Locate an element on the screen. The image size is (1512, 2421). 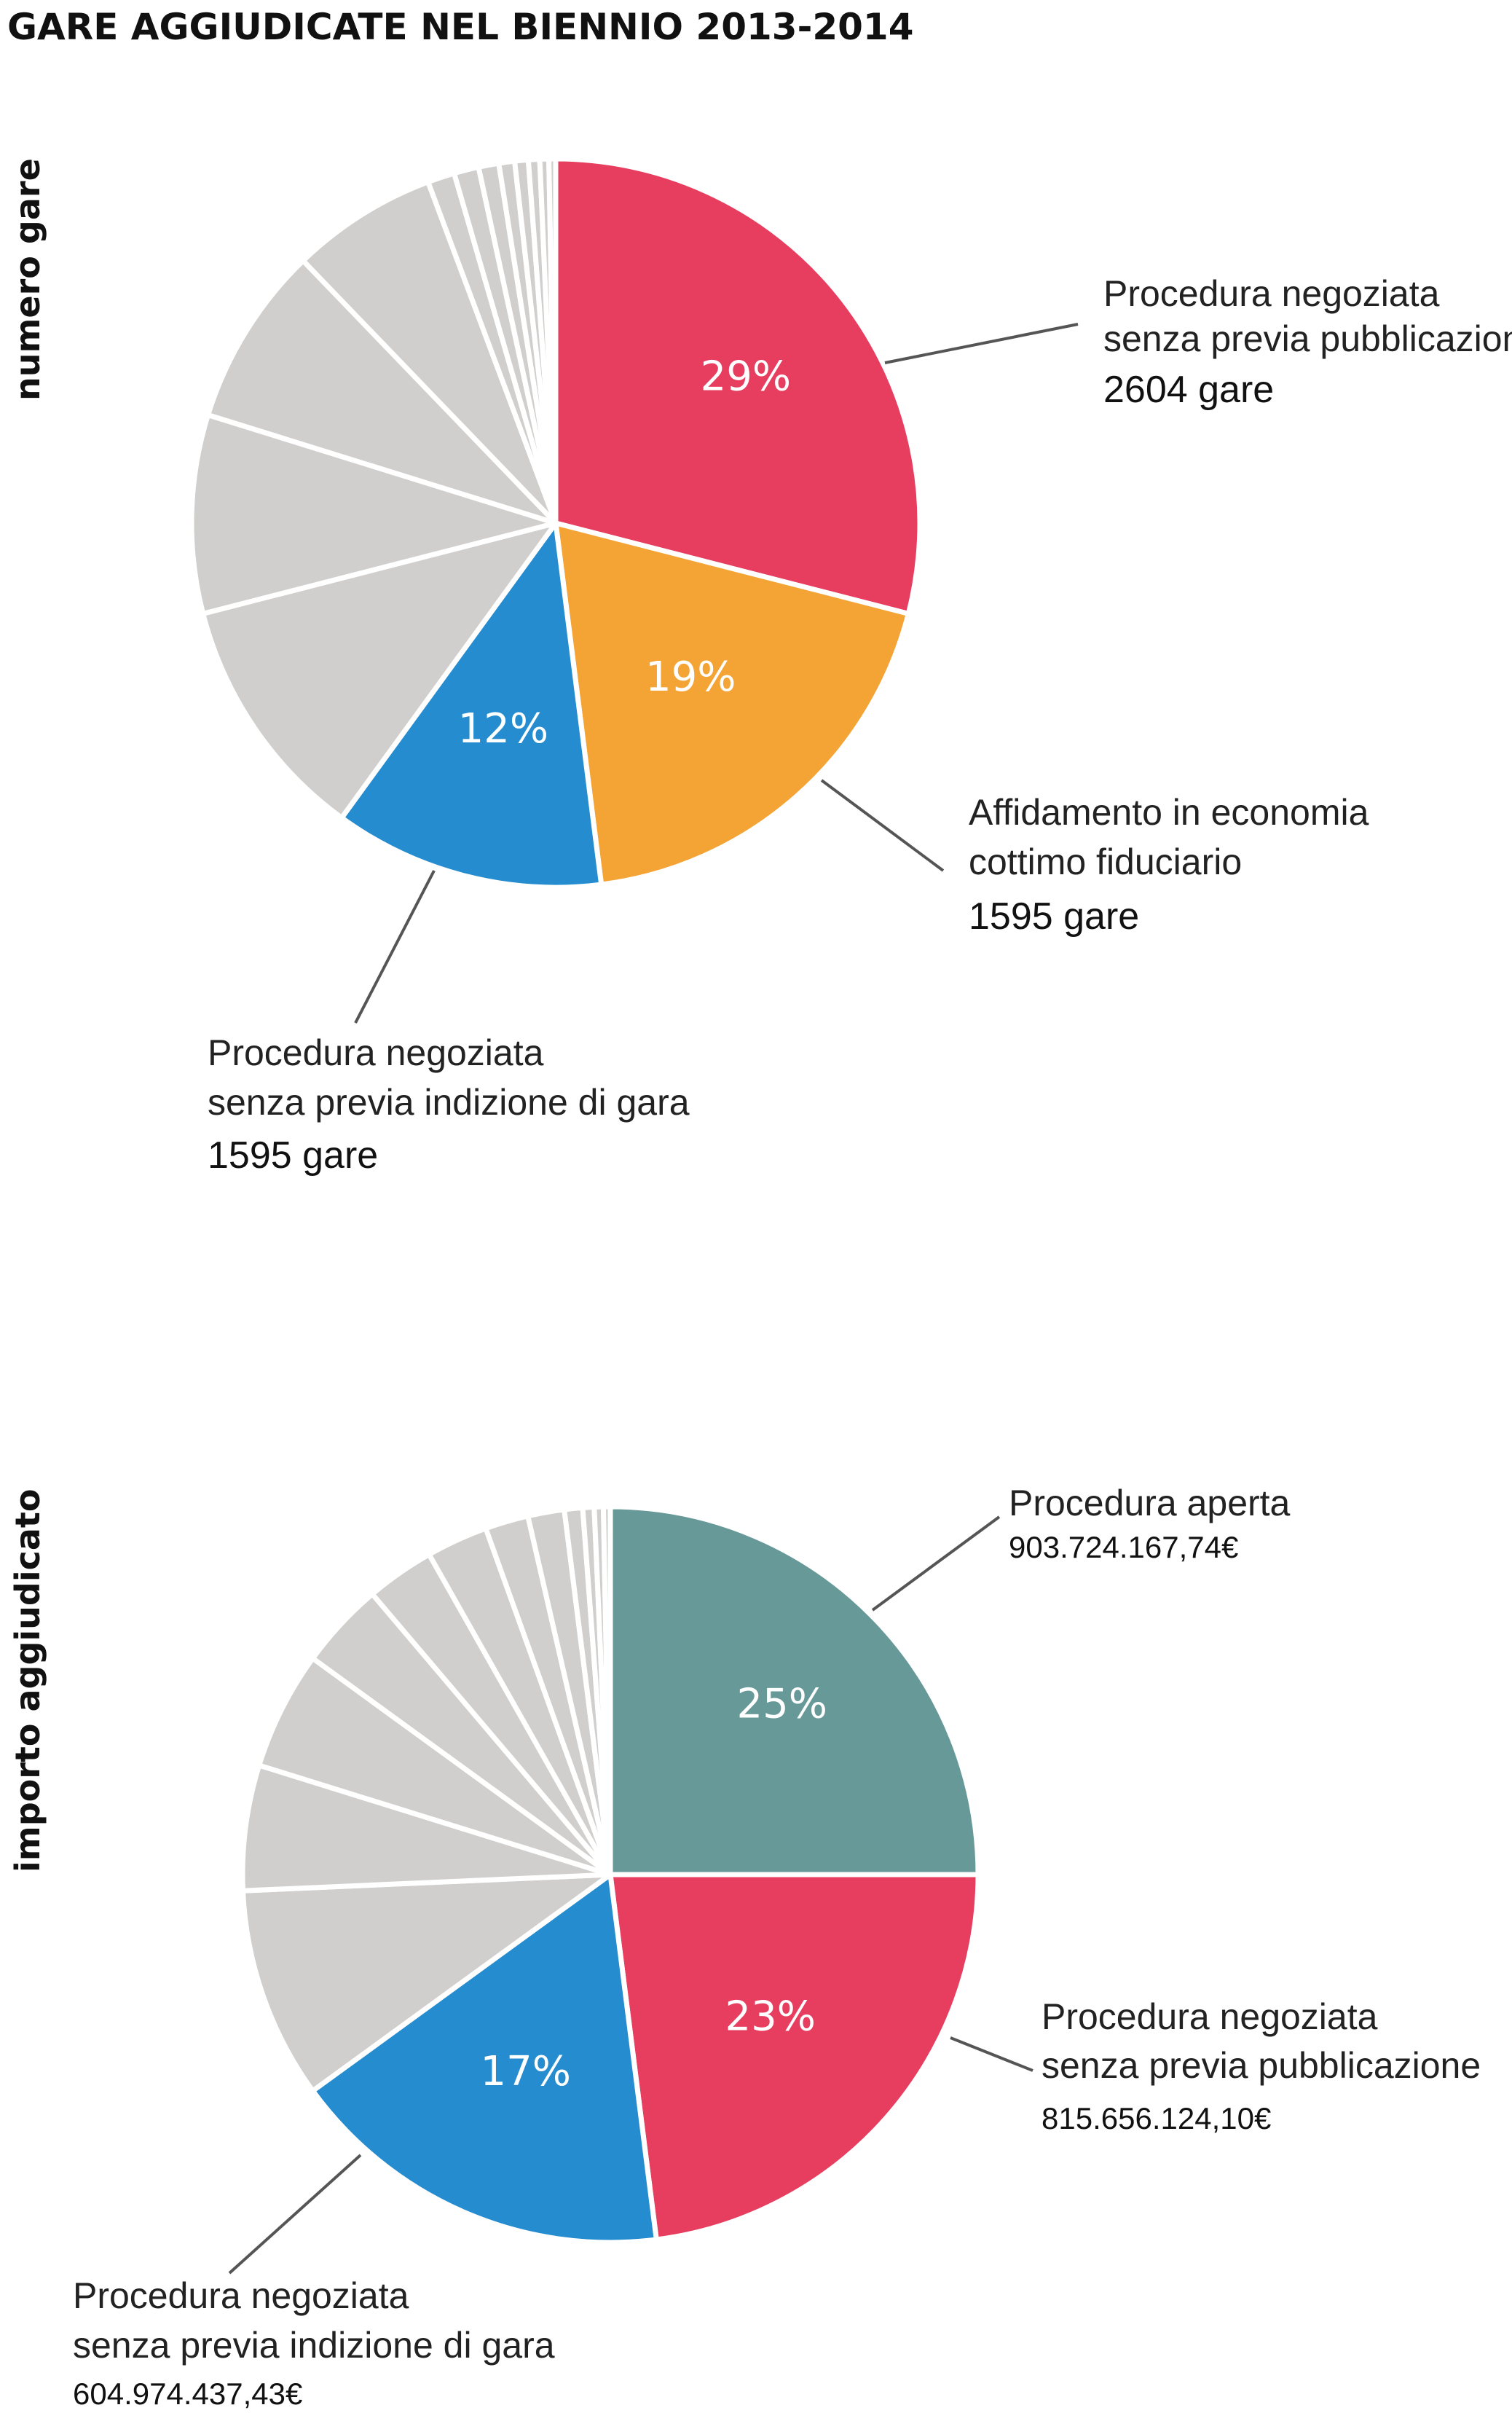
chart-1-label-0-line-0: Procedura negoziata is located at coordinates (1271, 293).